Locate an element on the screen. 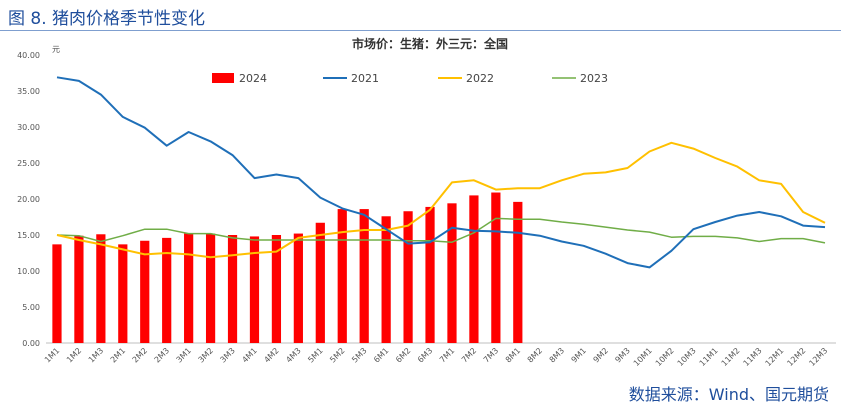  chart-title: 市场价：生猪：外三元：全国 is located at coordinates (430, 43).